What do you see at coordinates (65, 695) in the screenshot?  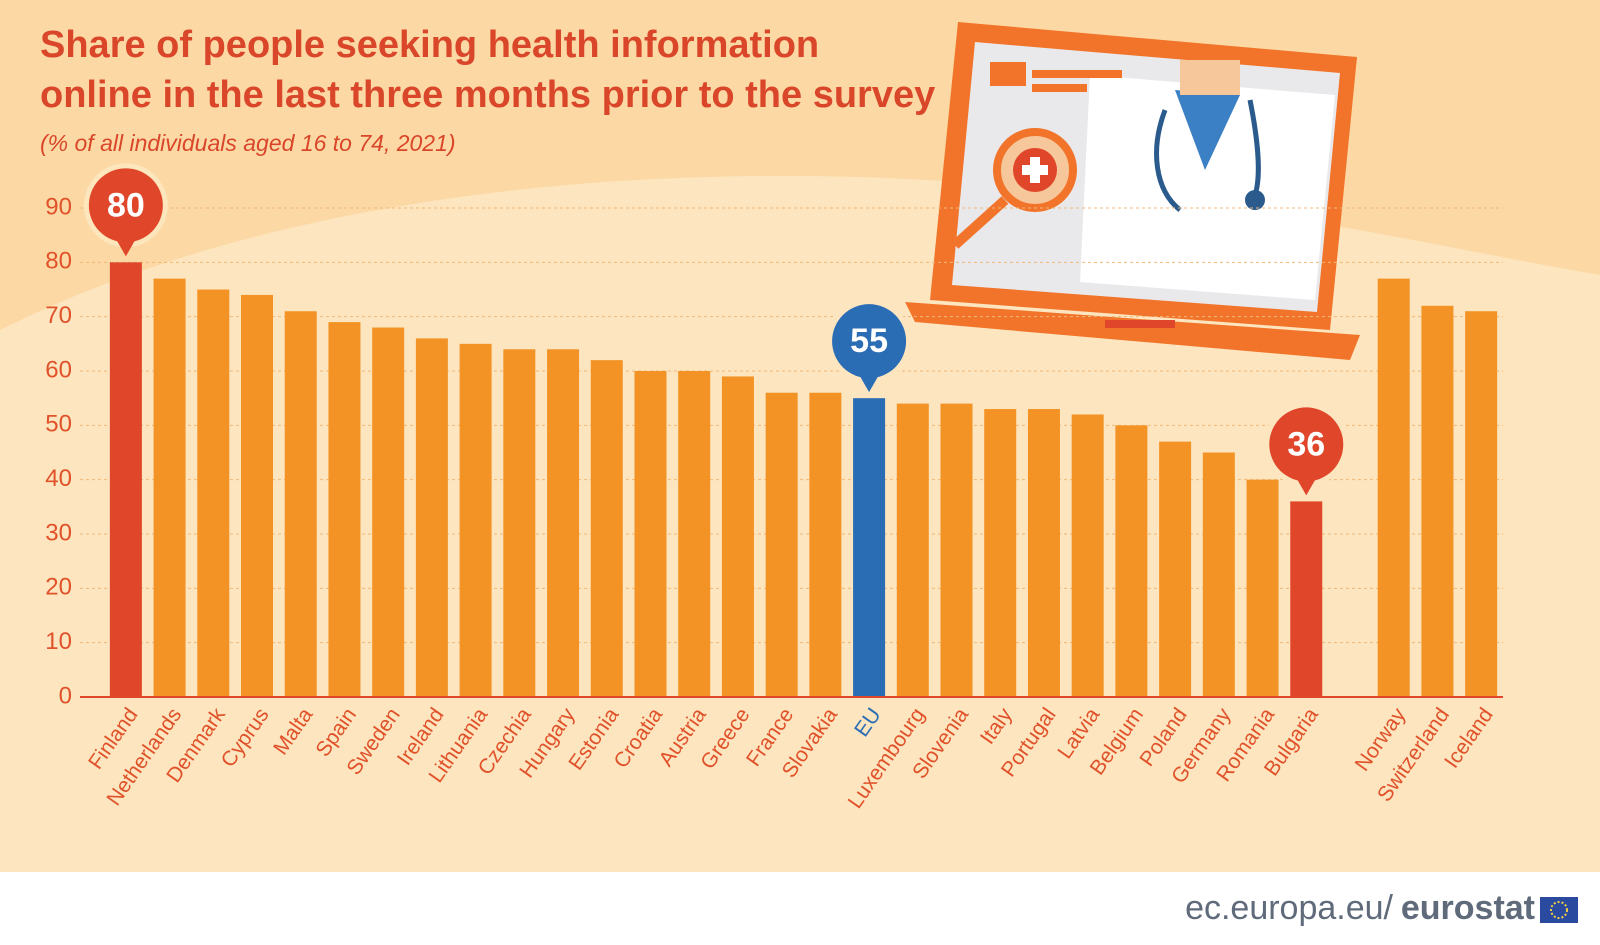 I see `y-tick-label: 0` at bounding box center [65, 695].